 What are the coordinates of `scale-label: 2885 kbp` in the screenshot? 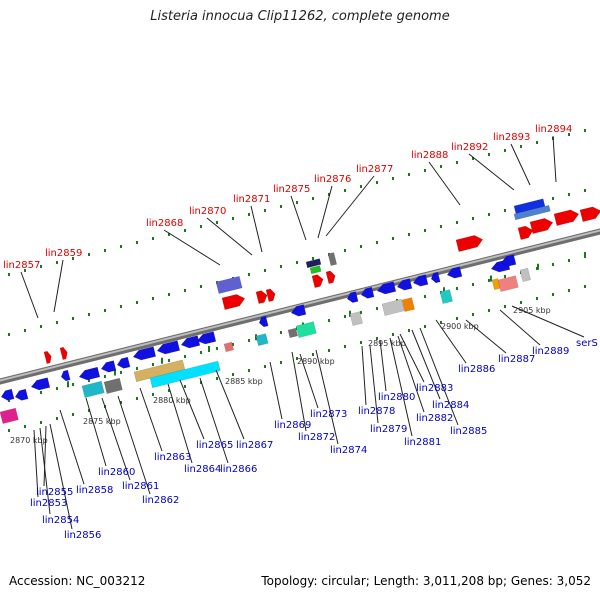 It's located at (244, 381).